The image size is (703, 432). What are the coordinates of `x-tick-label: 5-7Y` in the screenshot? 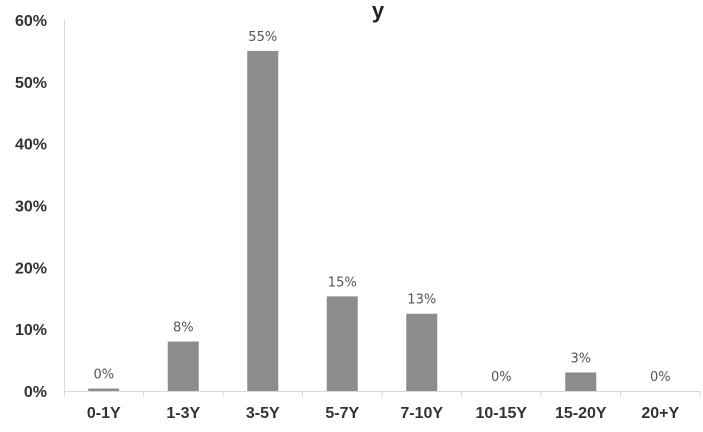 It's located at (342, 413).